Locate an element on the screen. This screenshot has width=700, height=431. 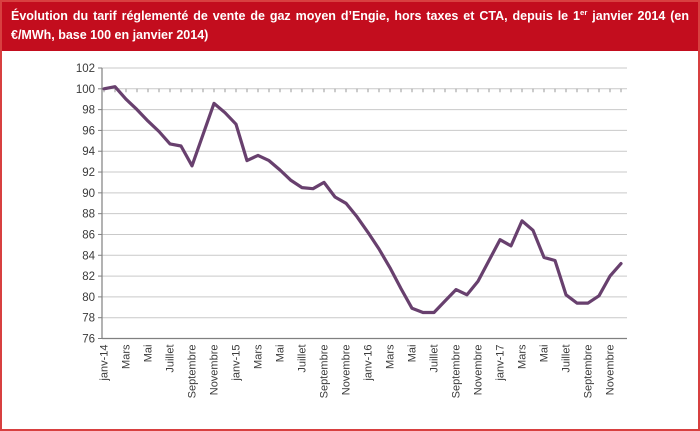
y-axis-tick-label: 102 is located at coordinates (85, 69).